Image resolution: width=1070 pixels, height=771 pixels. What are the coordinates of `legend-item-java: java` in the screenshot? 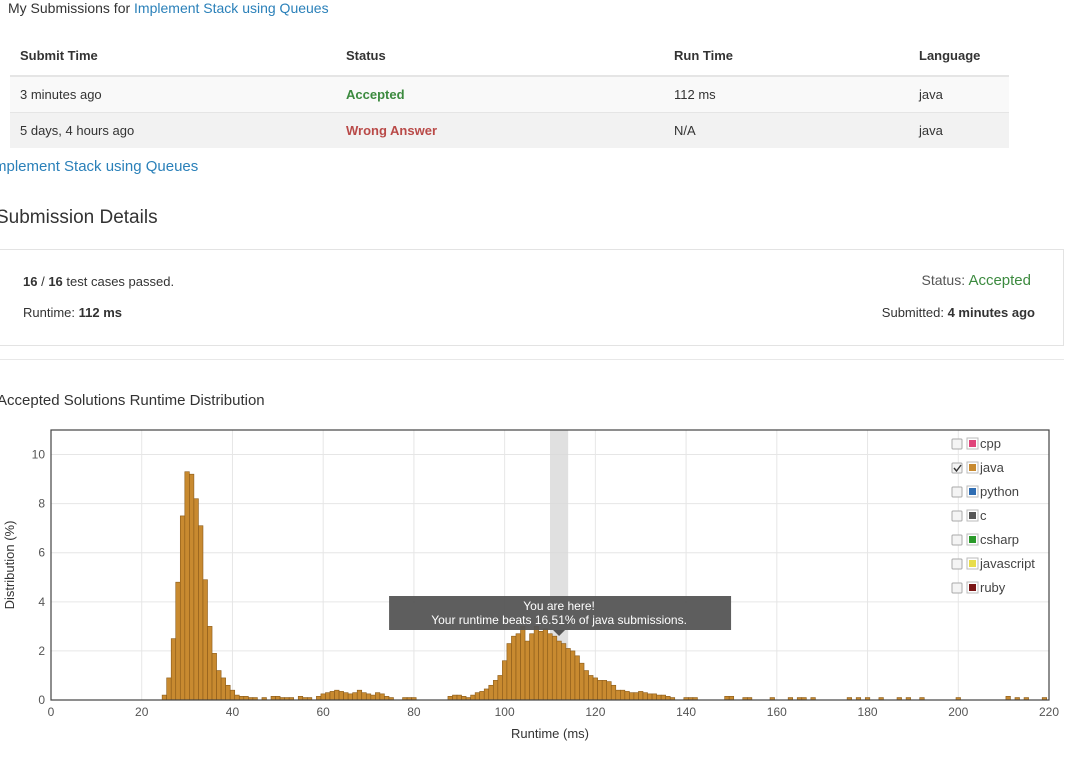 It's located at (978, 467).